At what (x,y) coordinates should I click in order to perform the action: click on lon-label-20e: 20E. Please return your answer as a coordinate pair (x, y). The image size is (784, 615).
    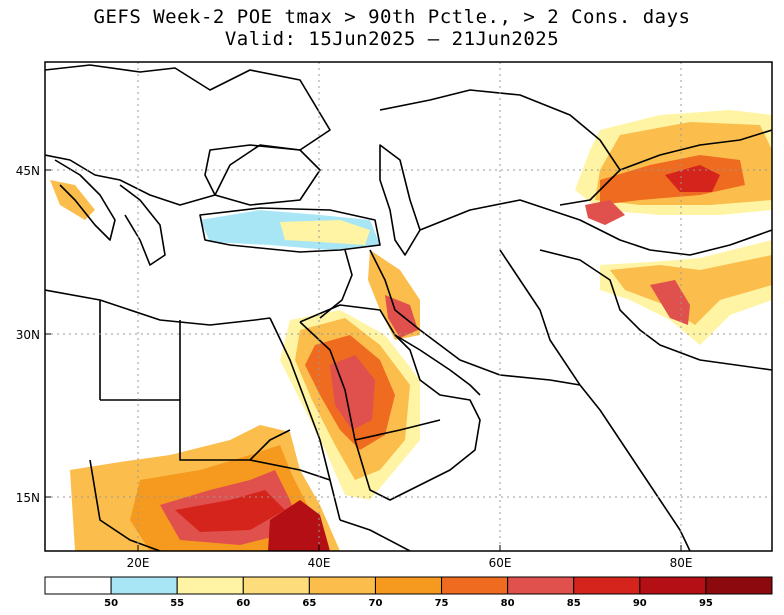
    Looking at the image, I should click on (138, 563).